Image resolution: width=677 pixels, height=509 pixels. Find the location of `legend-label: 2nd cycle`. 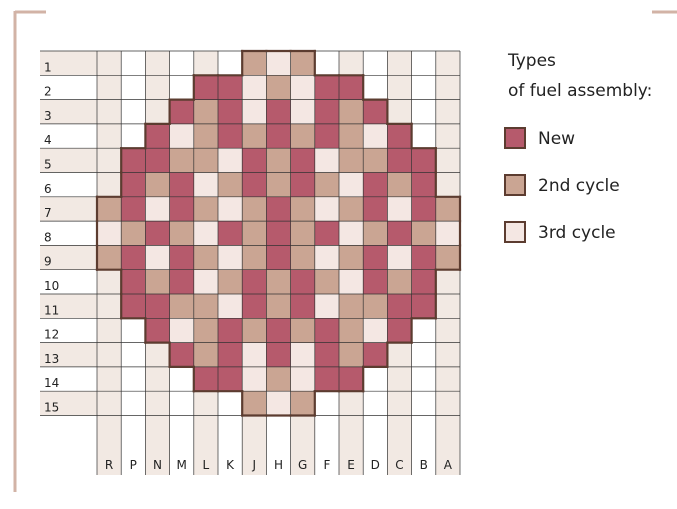

legend-label: 2nd cycle is located at coordinates (579, 186).